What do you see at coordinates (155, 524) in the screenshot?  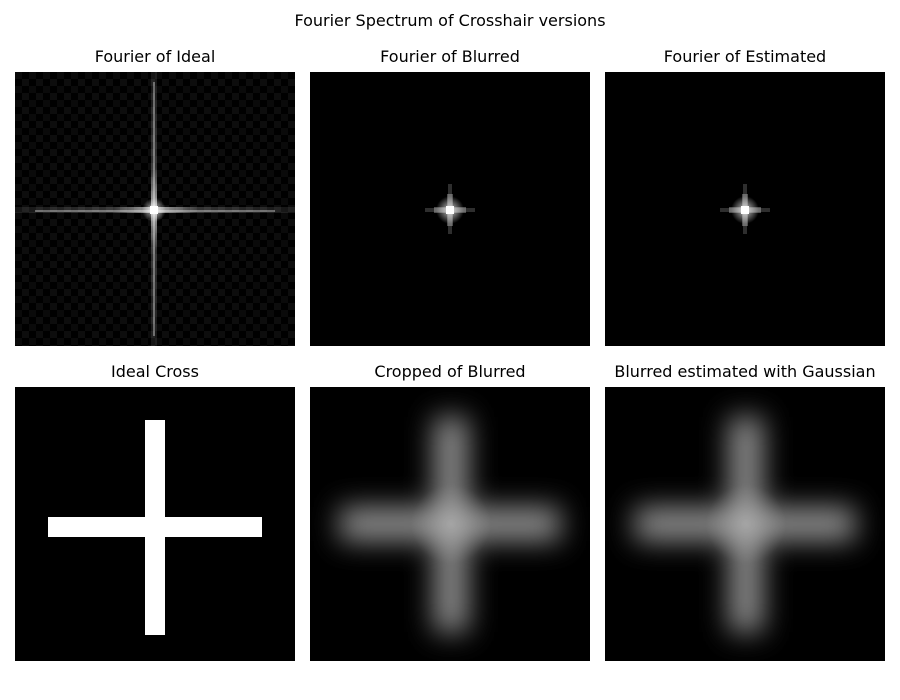 I see `ideal-cross-image` at bounding box center [155, 524].